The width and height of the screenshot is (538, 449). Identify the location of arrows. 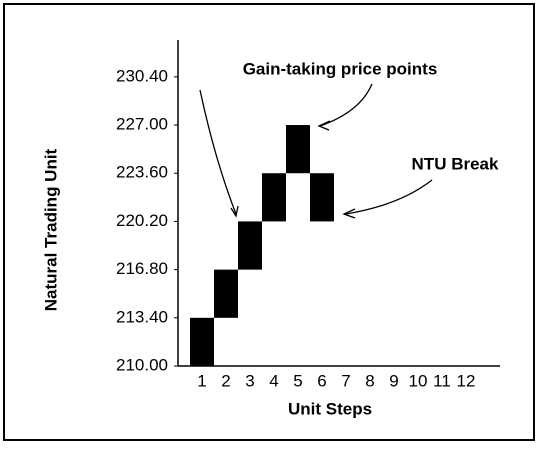
(316, 151).